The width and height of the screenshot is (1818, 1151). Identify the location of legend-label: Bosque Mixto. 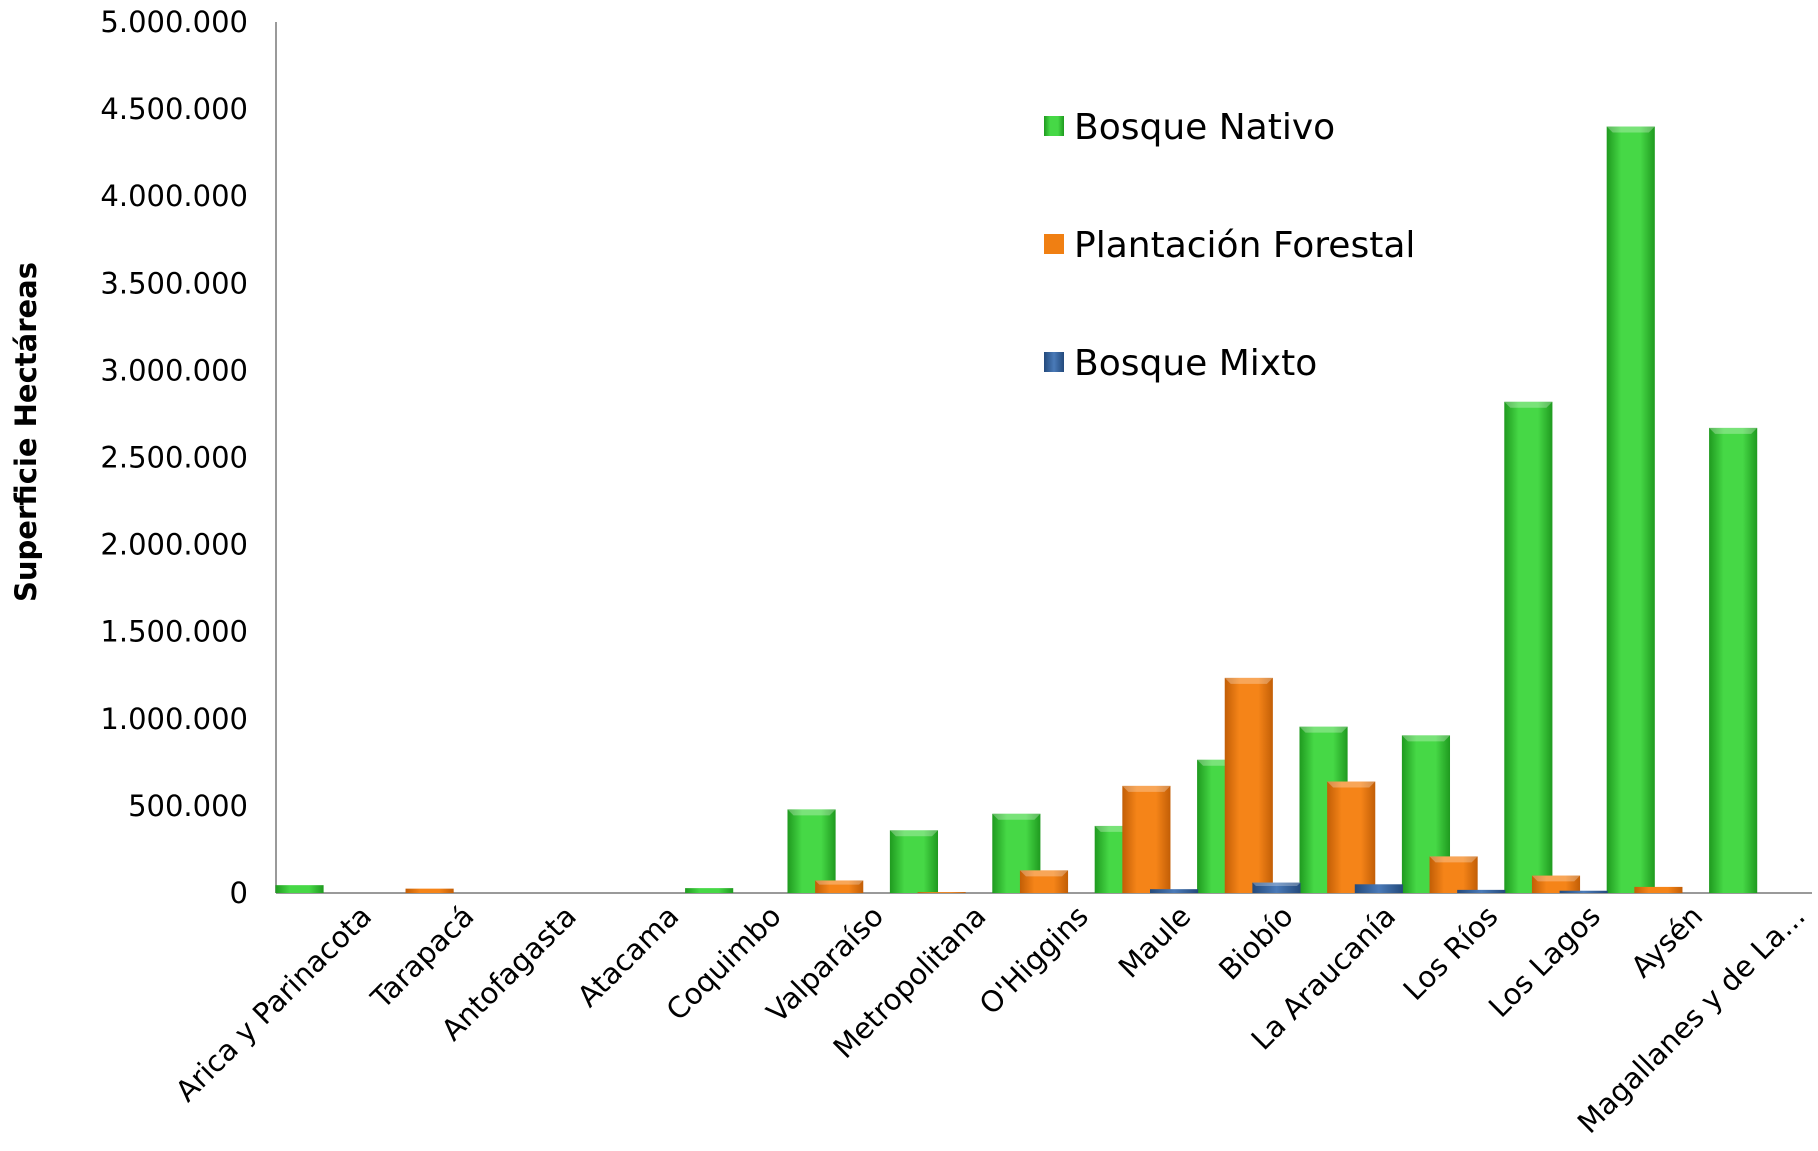
(1195, 363).